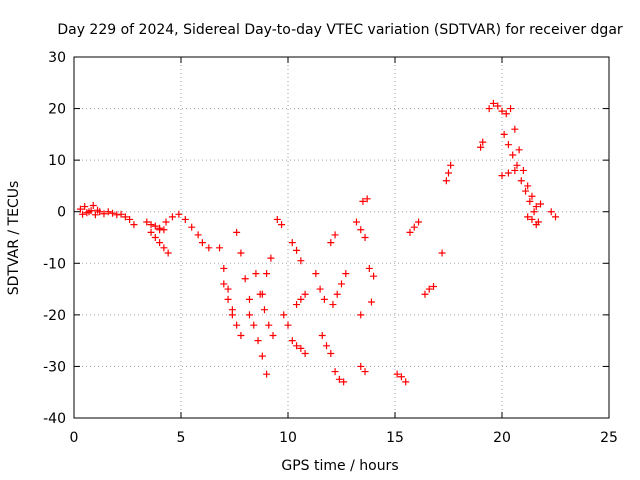 This screenshot has width=640, height=480. I want to click on x-tick-label: 25, so click(609, 438).